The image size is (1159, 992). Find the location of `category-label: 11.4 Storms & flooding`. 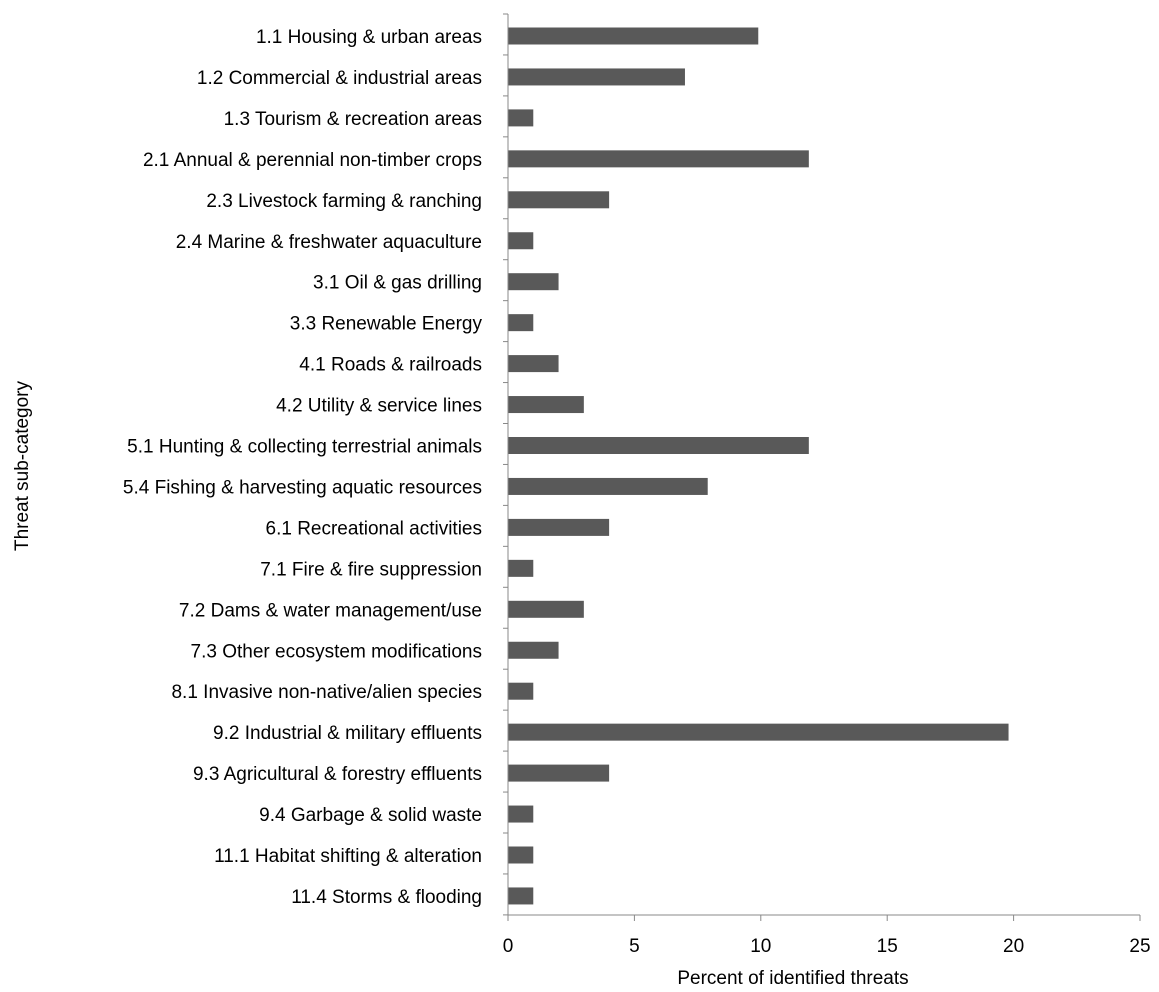

category-label: 11.4 Storms & flooding is located at coordinates (386, 897).